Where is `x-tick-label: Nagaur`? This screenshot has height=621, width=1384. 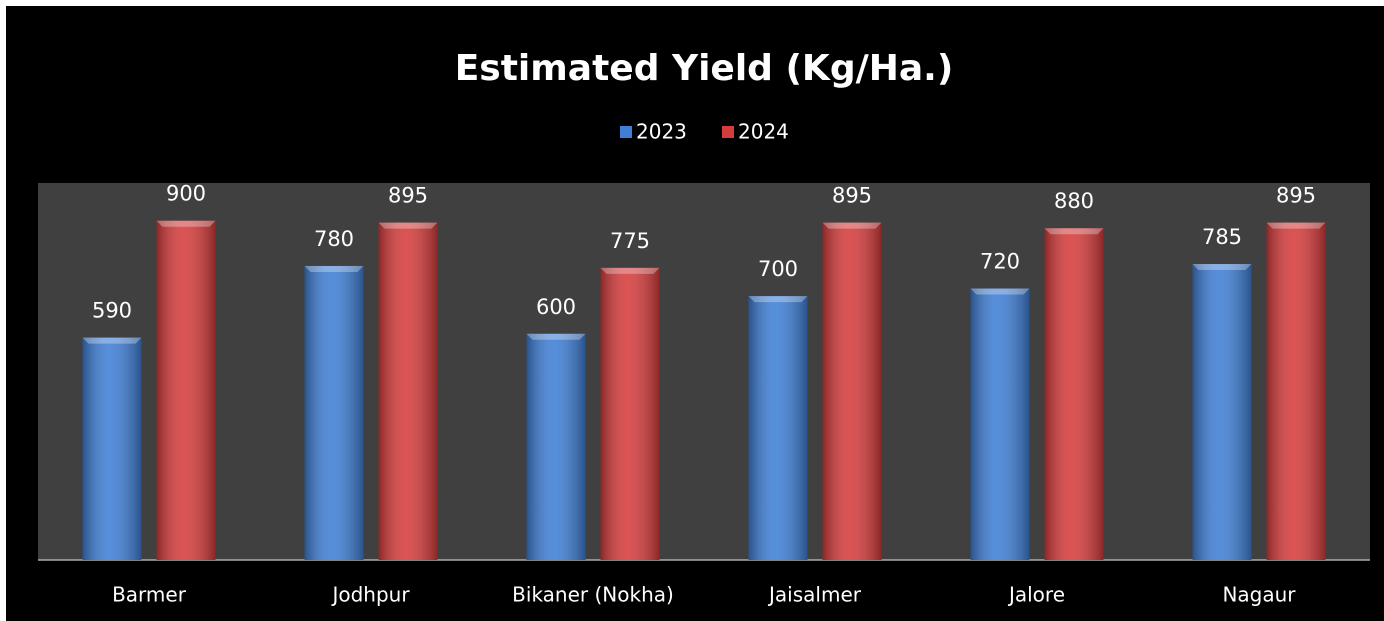
x-tick-label: Nagaur is located at coordinates (1259, 595).